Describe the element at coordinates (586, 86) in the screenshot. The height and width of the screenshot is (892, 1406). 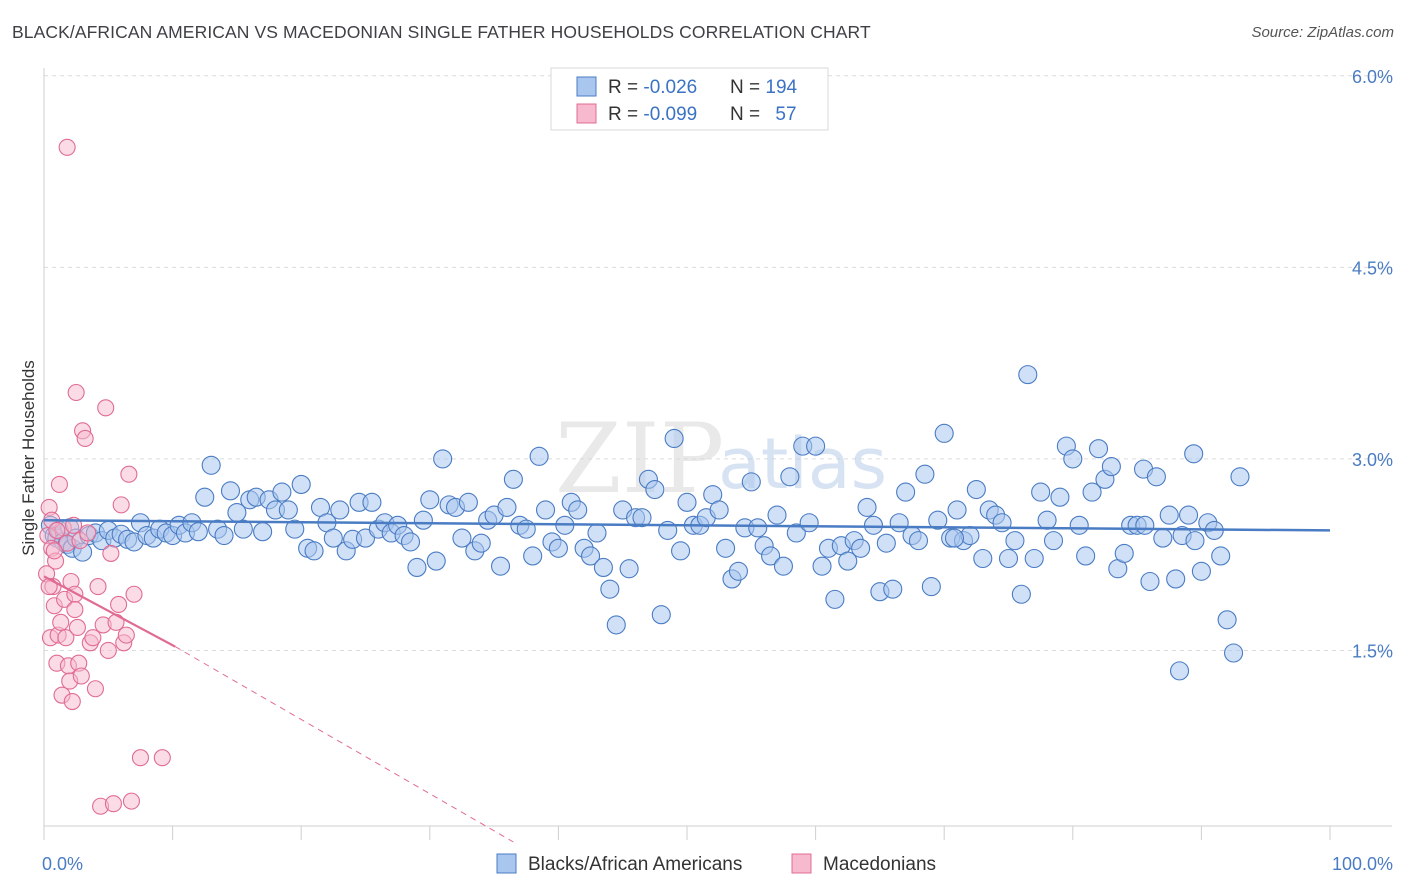
I see `legend-swatch-blue` at that location.